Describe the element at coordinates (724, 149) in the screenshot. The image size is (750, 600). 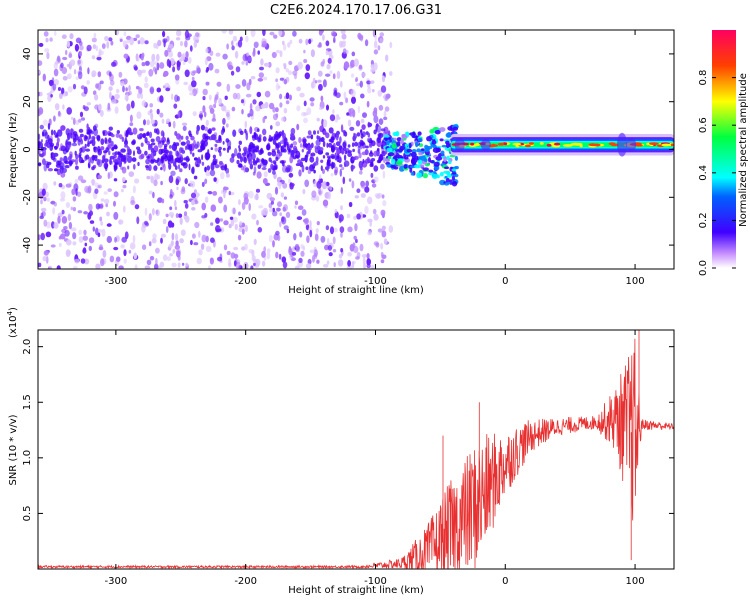
I see `colorbar-gradient` at that location.